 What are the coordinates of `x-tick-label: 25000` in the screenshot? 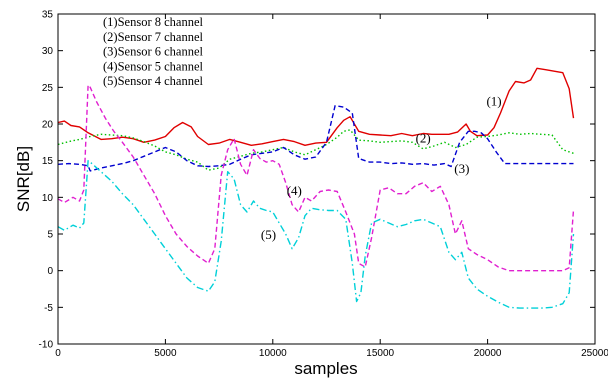 It's located at (594, 353).